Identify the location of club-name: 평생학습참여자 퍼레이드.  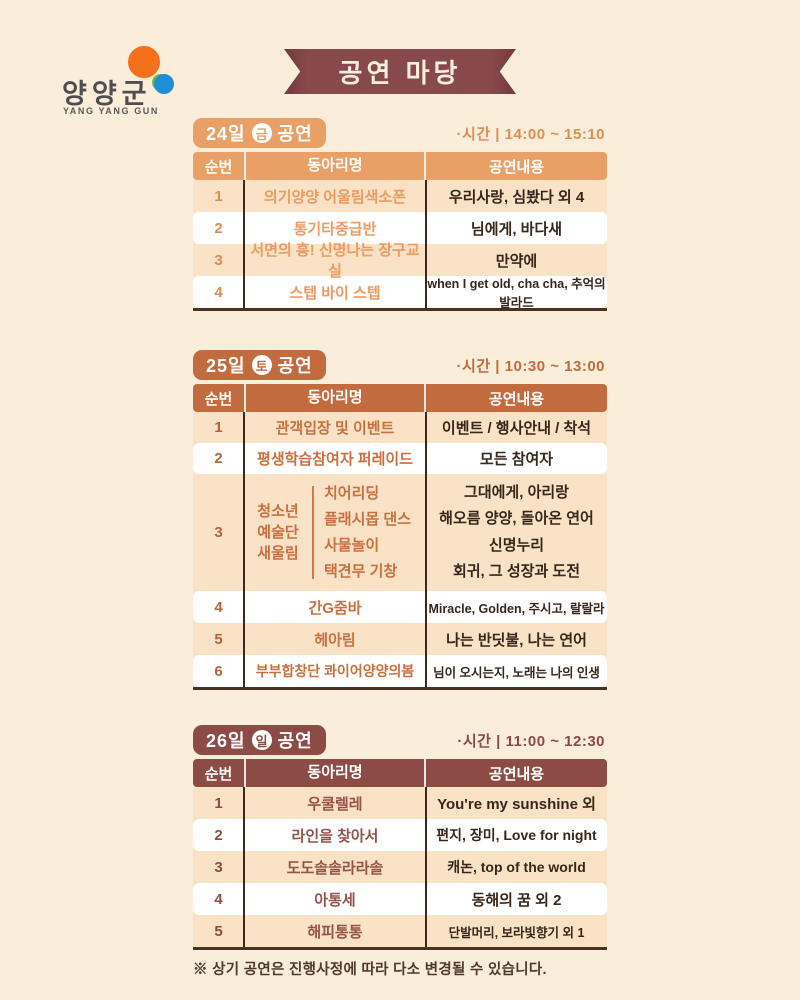
(335, 459).